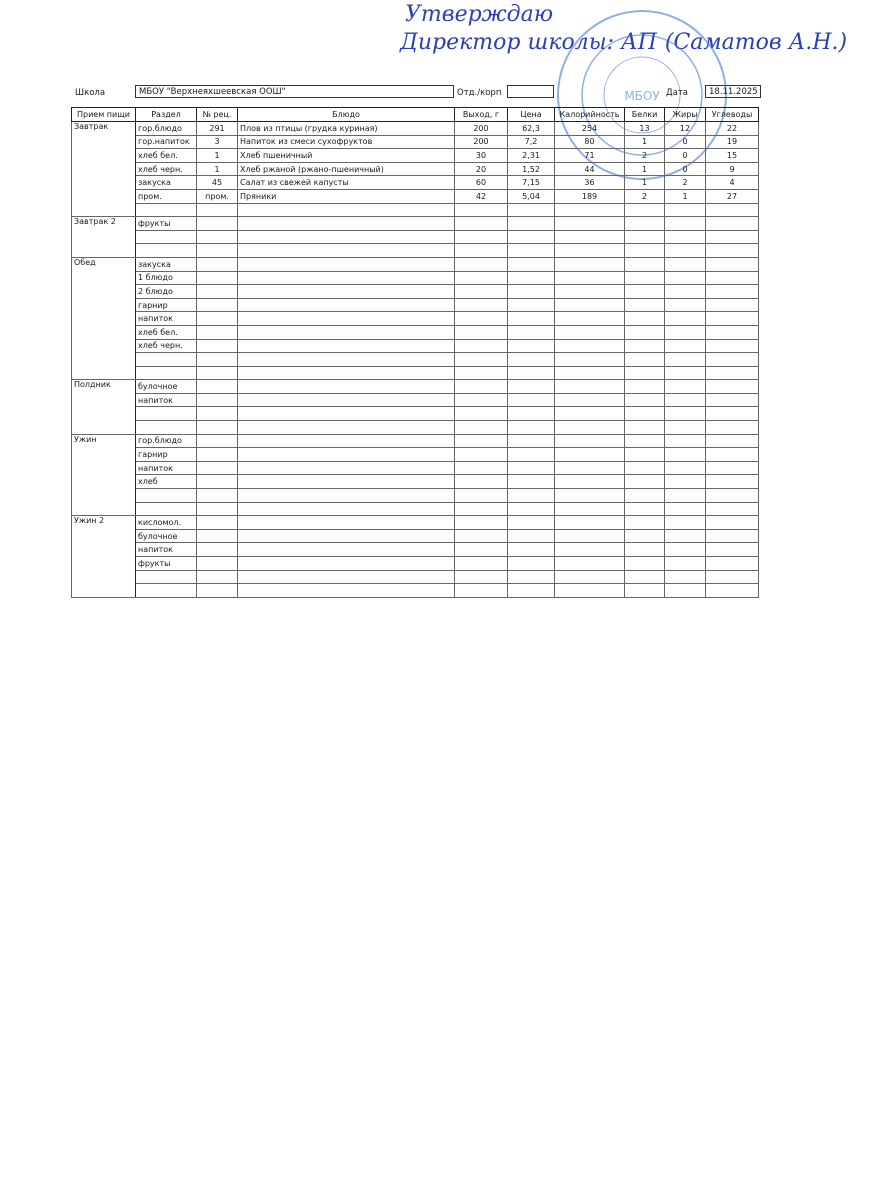 This screenshot has height=1200, width=873. I want to click on cell-calories: 44, so click(589, 169).